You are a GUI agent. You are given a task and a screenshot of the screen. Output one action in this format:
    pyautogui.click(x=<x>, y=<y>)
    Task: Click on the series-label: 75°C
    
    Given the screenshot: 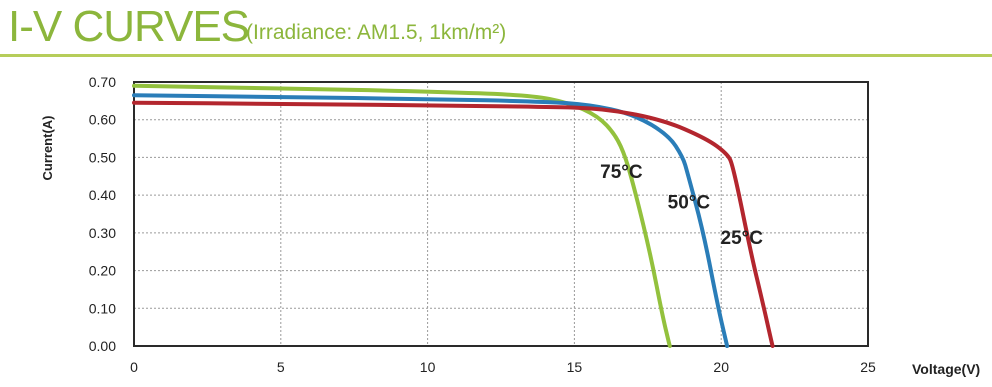 What is the action you would take?
    pyautogui.click(x=621, y=172)
    